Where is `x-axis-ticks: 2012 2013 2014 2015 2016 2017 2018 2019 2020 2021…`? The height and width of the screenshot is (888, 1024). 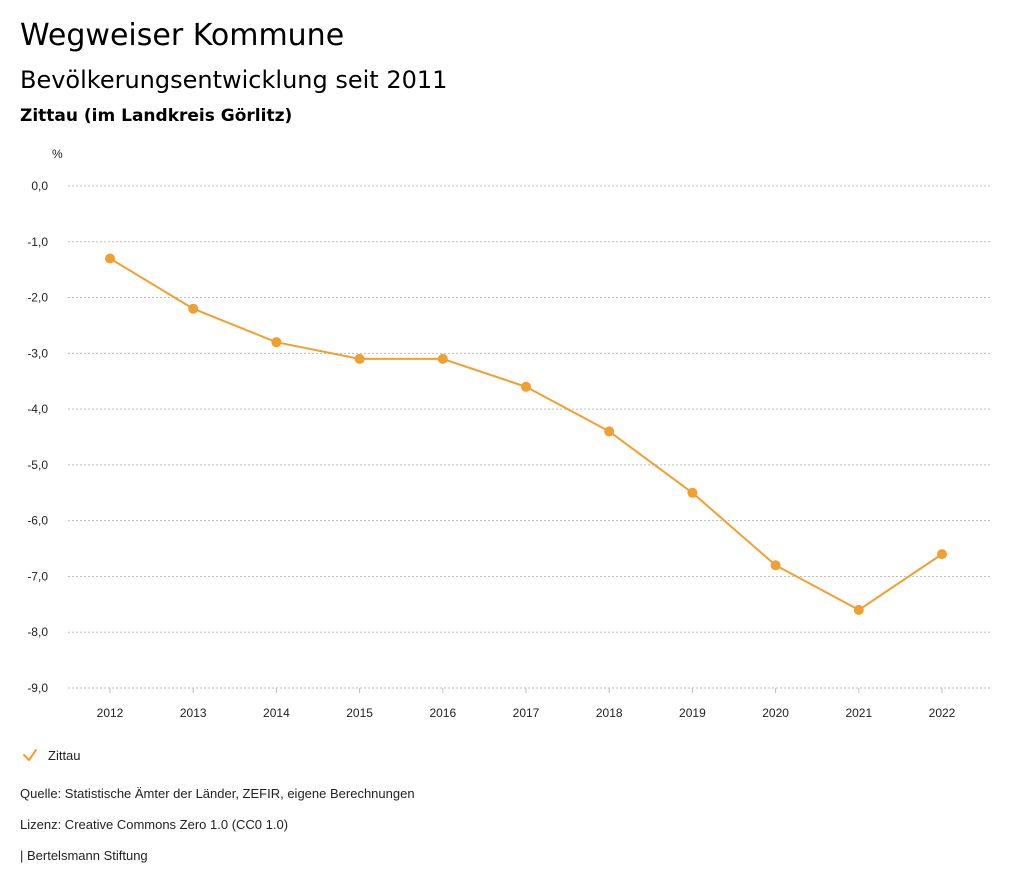
x-axis-ticks: 2012 2013 2014 2015 2016 2017 2018 2019 2020 2021… is located at coordinates (526, 704).